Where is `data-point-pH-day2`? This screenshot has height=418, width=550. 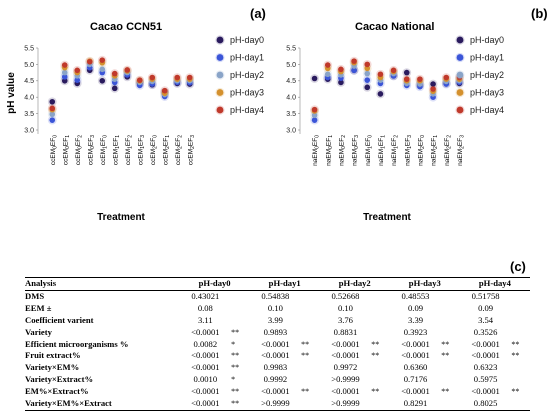
data-point-pH-day2 is located at coordinates (52, 114).